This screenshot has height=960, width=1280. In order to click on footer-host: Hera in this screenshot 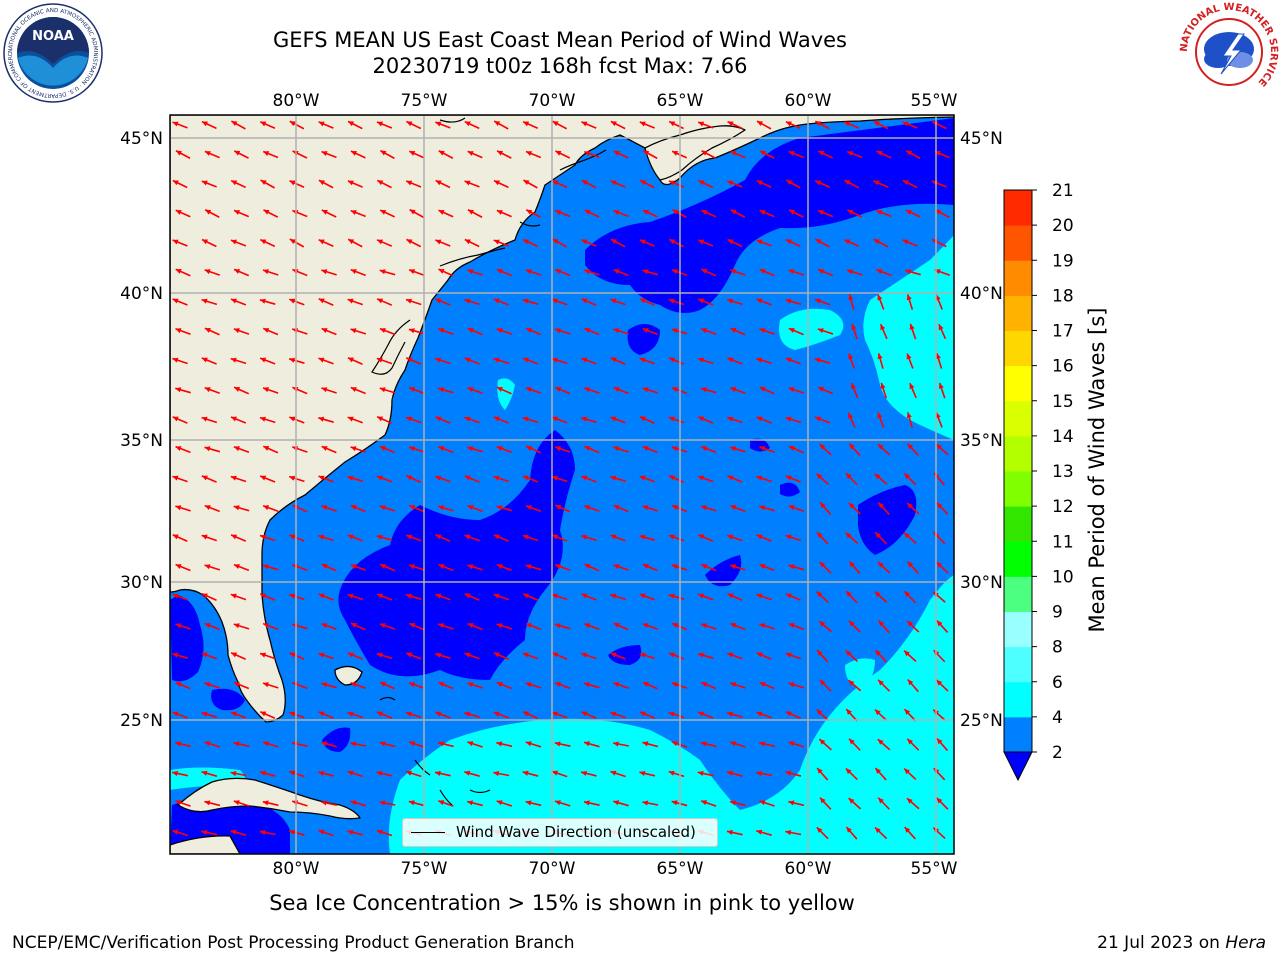, I will do `click(1245, 943)`.